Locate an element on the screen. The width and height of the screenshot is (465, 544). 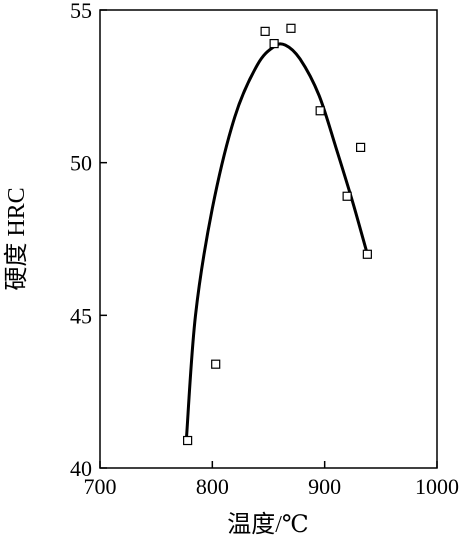
y-axis-label: 硬度 HRC is located at coordinates (16, 238).